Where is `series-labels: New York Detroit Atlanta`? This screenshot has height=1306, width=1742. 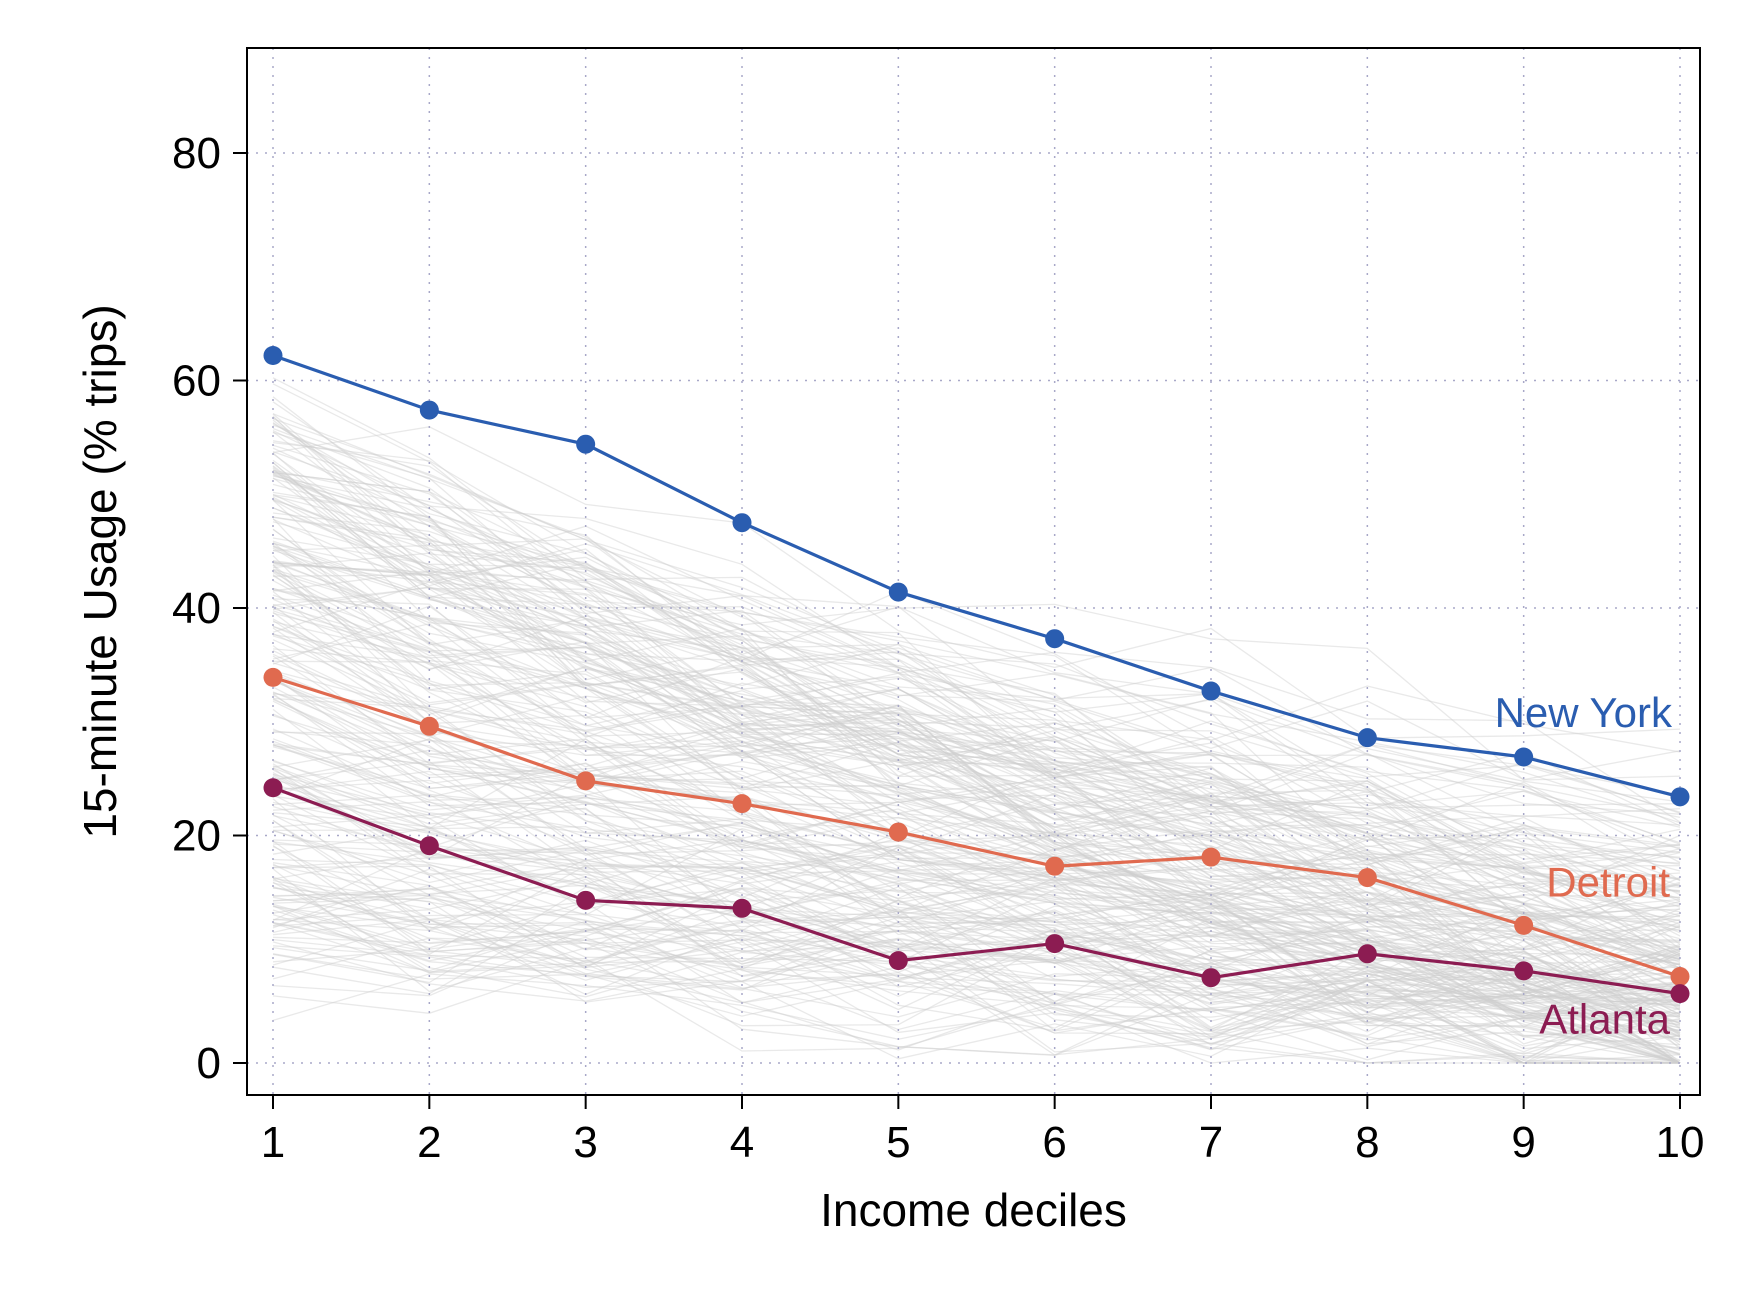 series-labels: New York Detroit Atlanta is located at coordinates (1584, 866).